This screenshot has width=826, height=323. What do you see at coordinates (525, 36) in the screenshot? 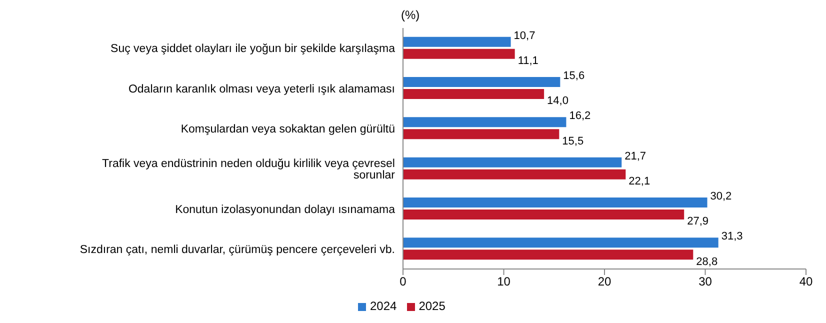
I see `data-label: 10,7` at bounding box center [525, 36].